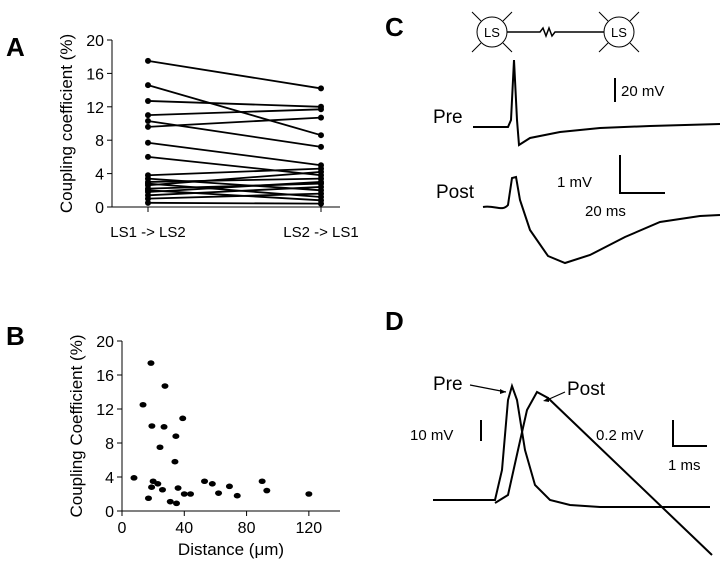  I want to click on panel-label: A, so click(15, 47).